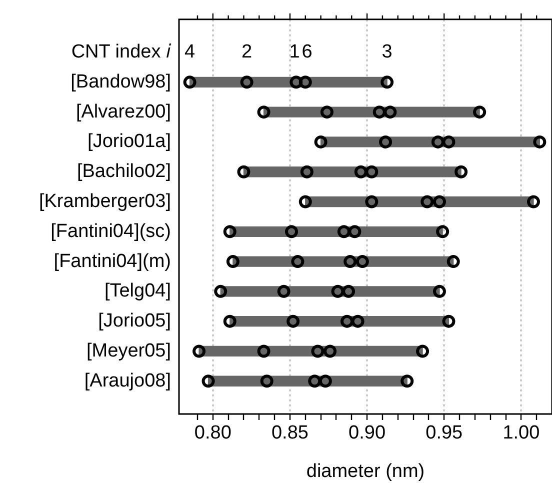 The height and width of the screenshot is (483, 552). Describe the element at coordinates (365, 471) in the screenshot. I see `x-axis-title: diameter (nm)` at that location.